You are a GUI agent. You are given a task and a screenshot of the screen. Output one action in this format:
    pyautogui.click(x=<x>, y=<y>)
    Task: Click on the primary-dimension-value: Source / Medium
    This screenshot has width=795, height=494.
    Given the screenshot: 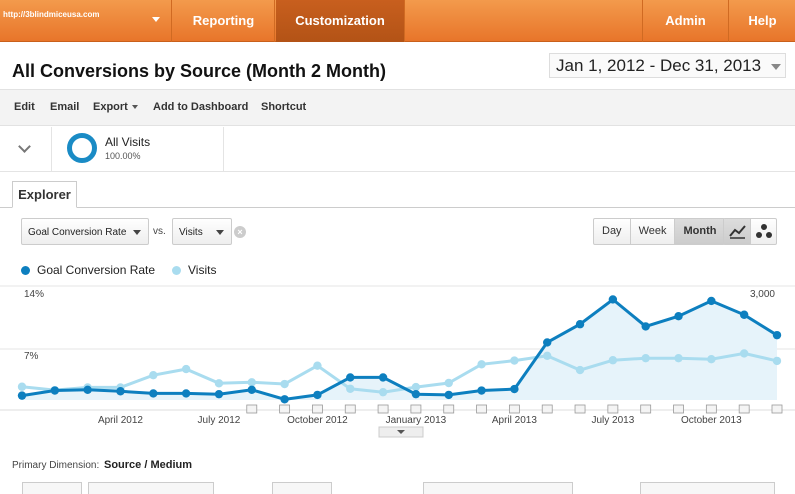 What is the action you would take?
    pyautogui.click(x=148, y=465)
    